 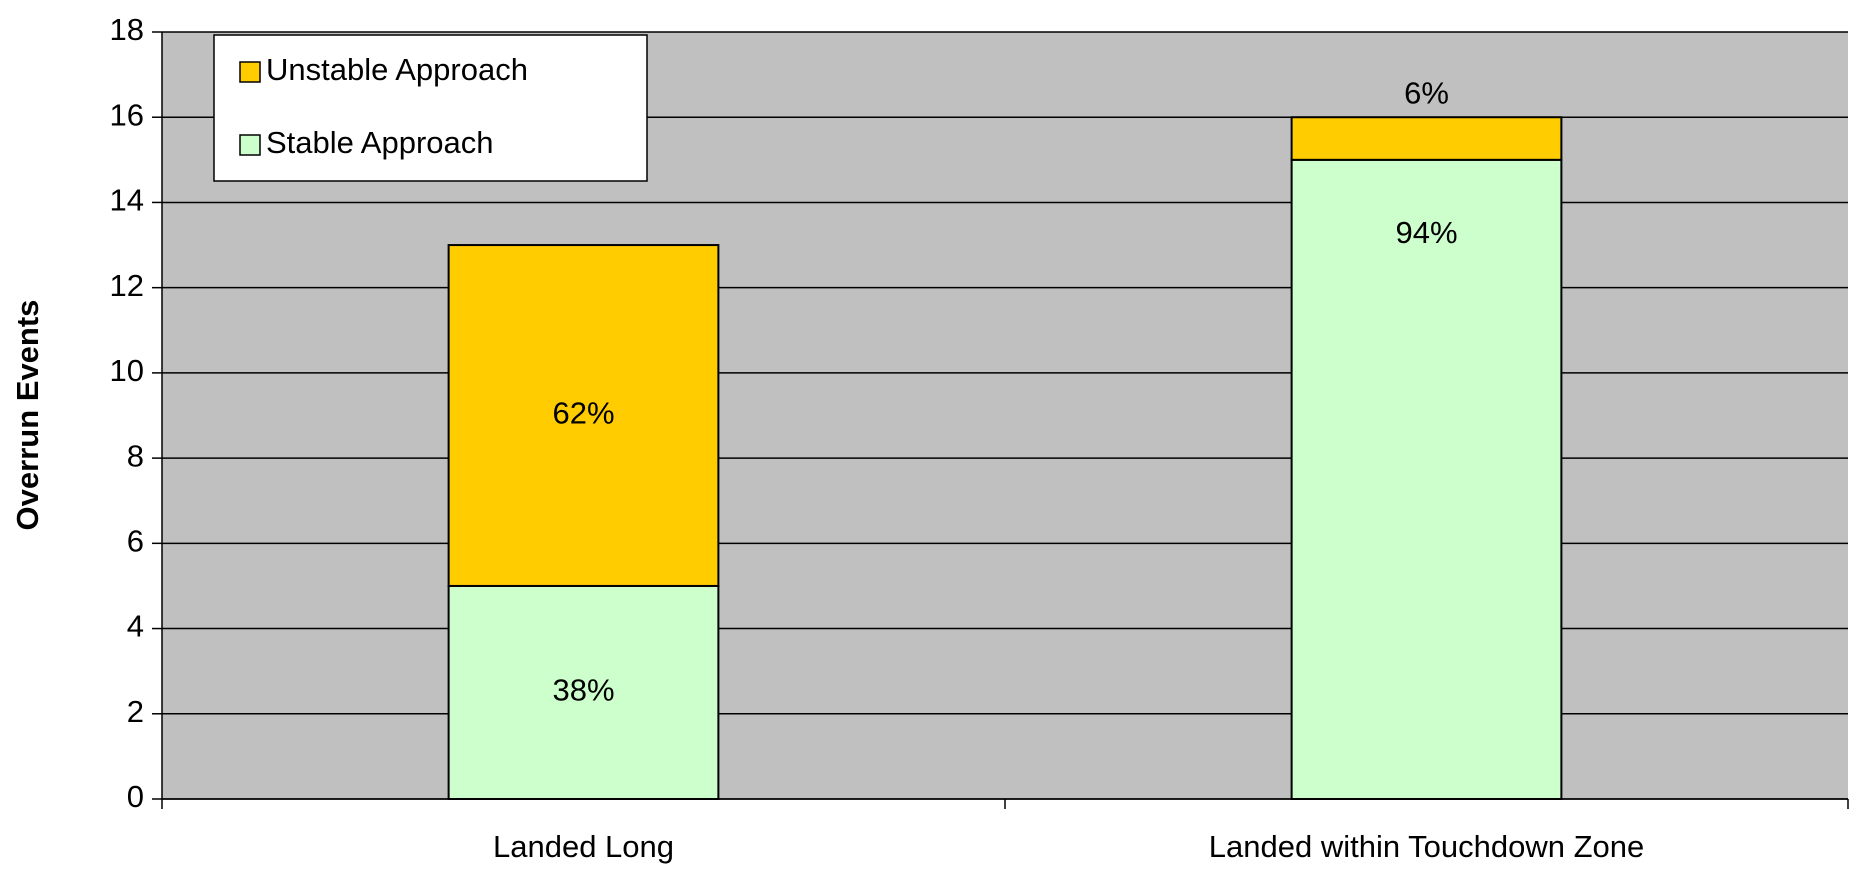 What do you see at coordinates (135, 455) in the screenshot?
I see `y-tick-label: 8` at bounding box center [135, 455].